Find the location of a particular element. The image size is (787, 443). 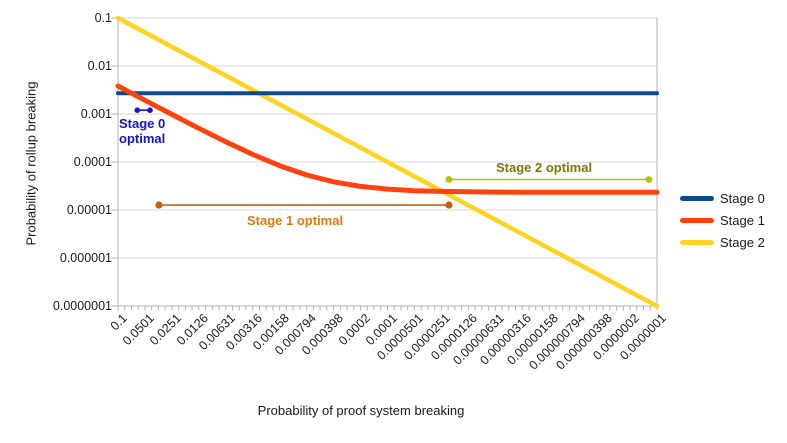

x-axis-title: Probability of proof system breaking is located at coordinates (361, 410).